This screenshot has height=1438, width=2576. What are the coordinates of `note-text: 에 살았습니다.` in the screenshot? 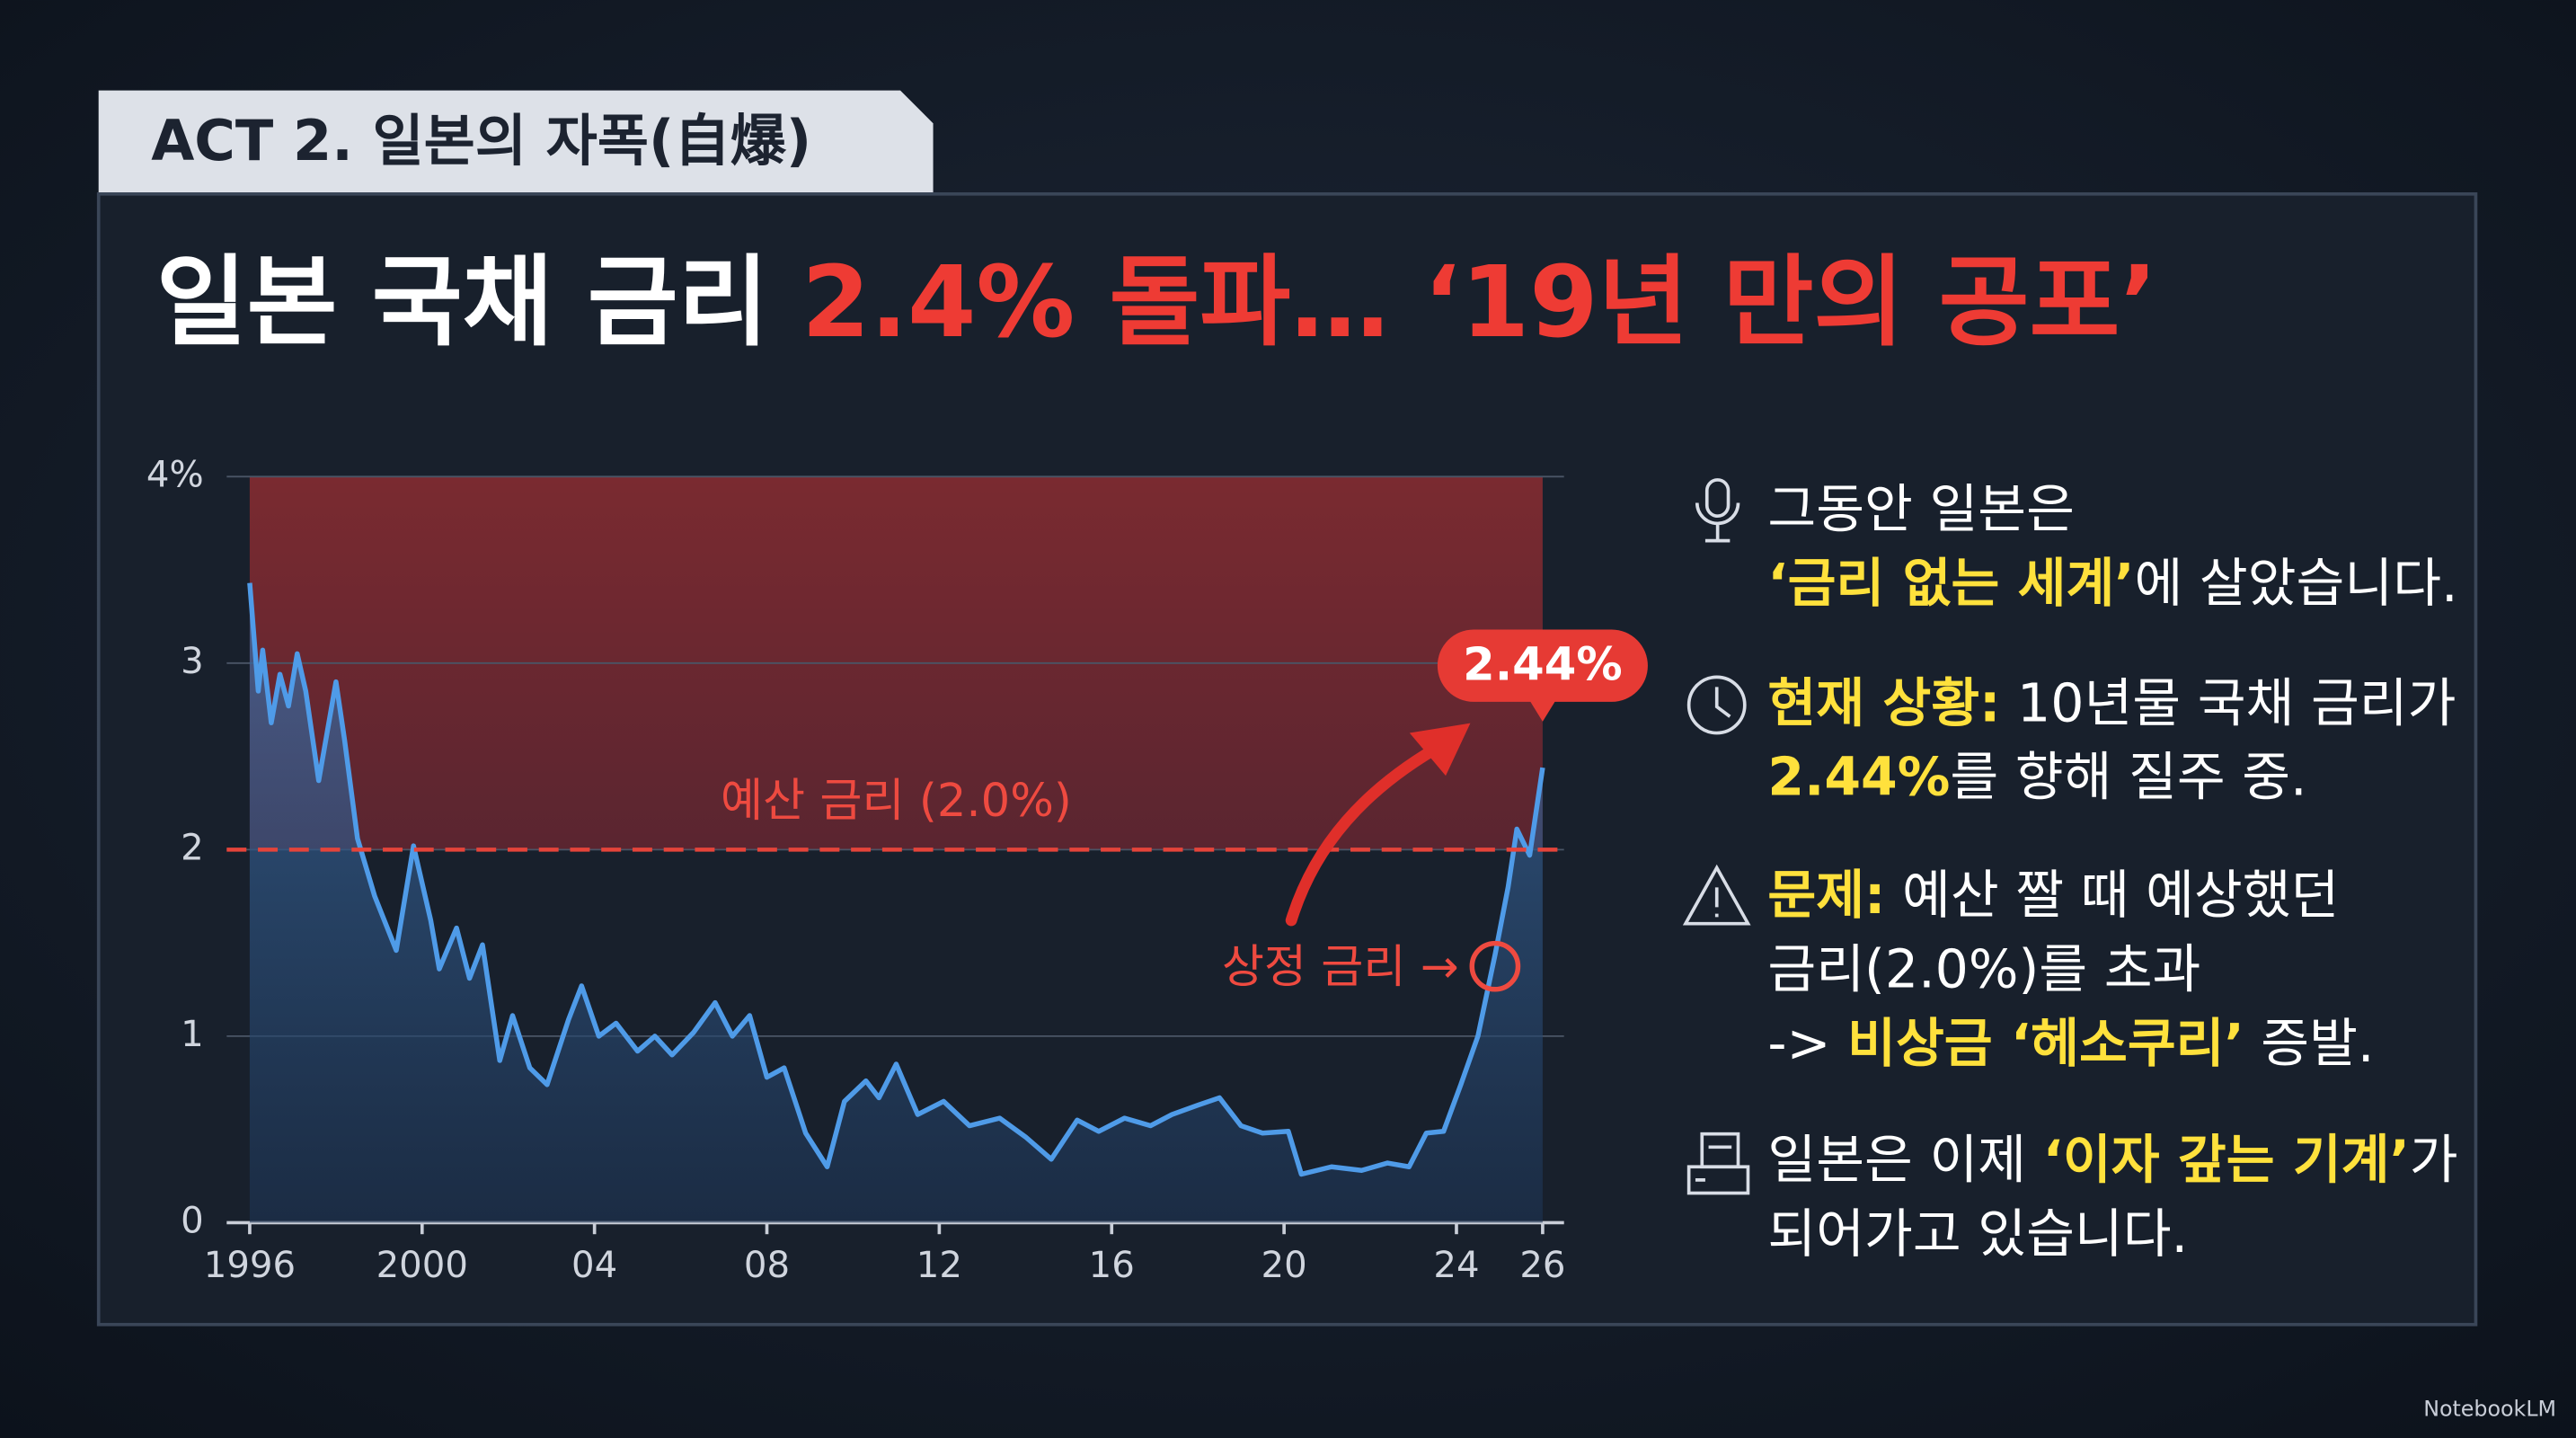 It's located at (2296, 583).